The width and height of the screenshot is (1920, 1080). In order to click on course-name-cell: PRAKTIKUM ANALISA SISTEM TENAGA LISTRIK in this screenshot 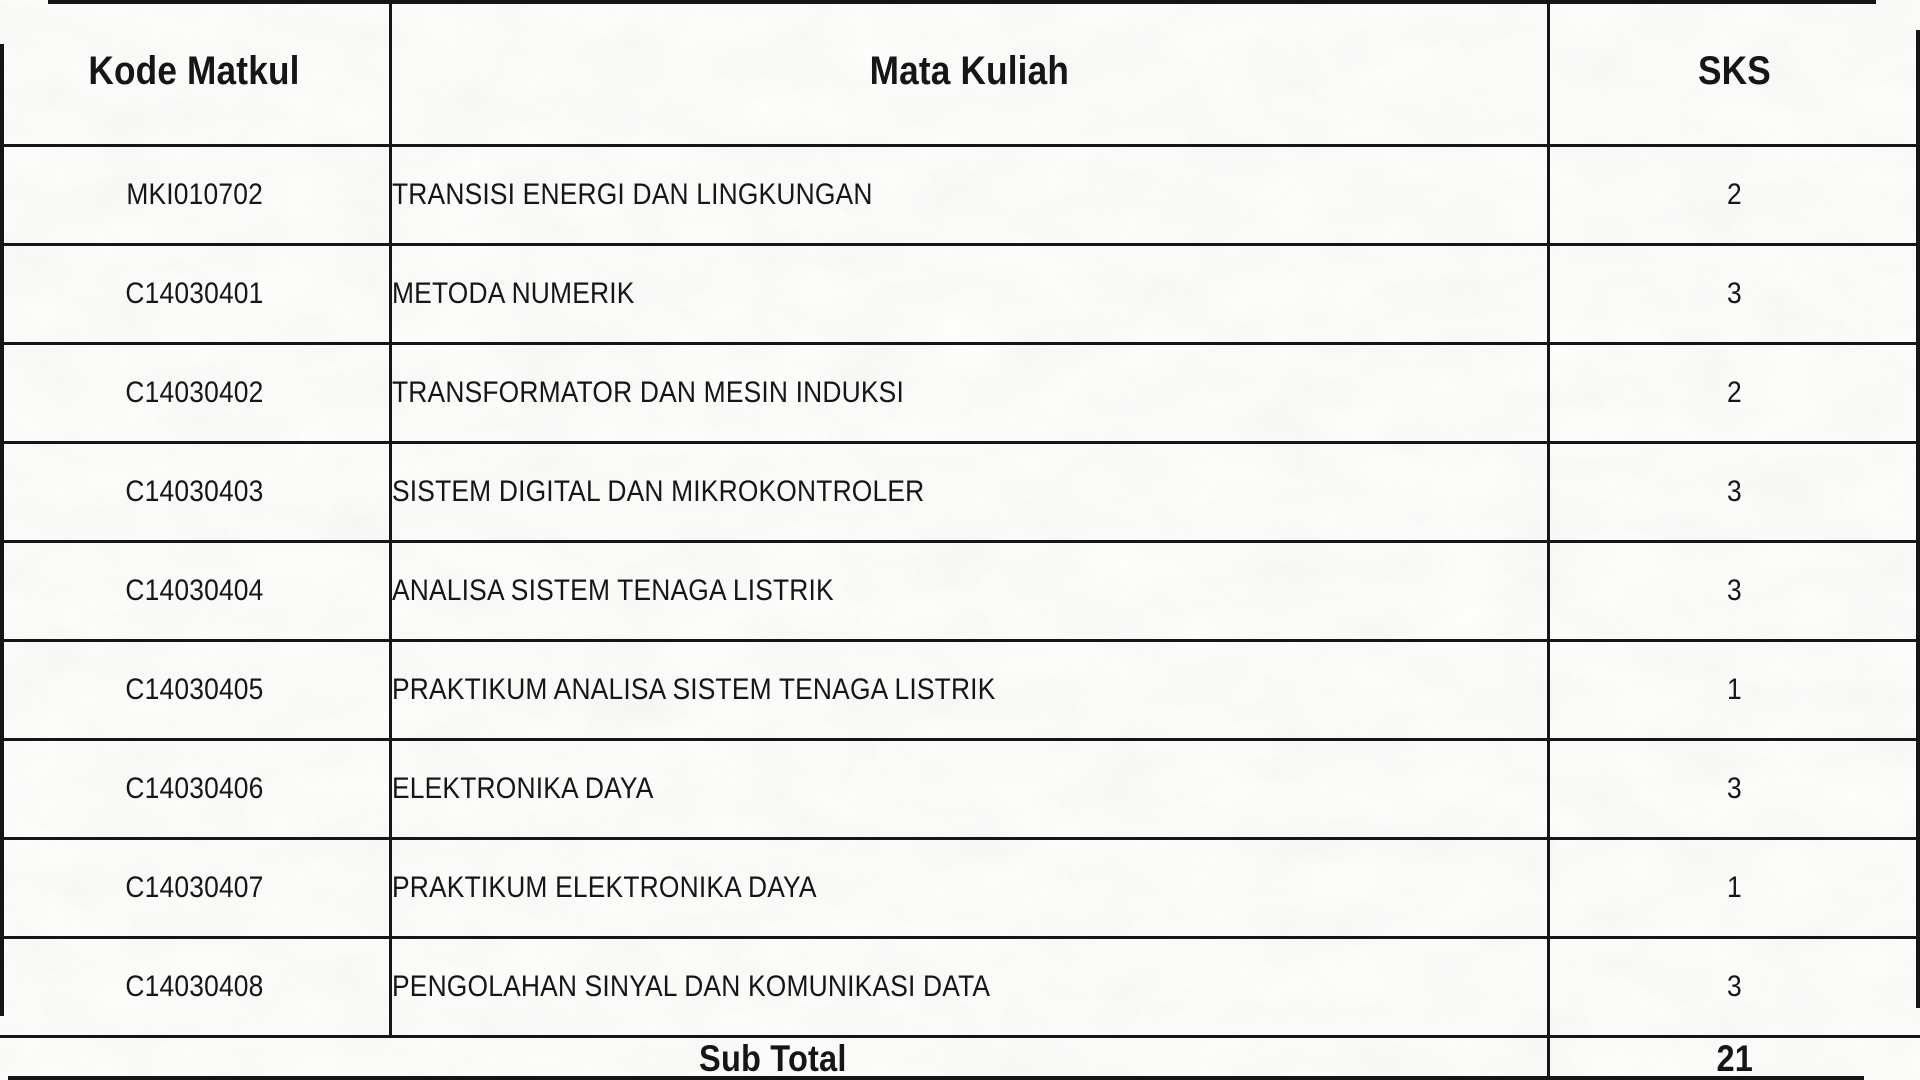, I will do `click(970, 690)`.